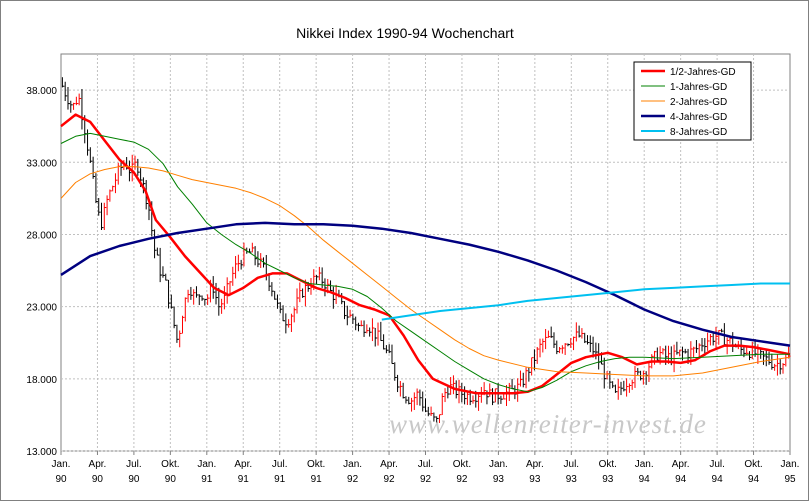 This screenshot has width=809, height=501. What do you see at coordinates (41, 91) in the screenshot?
I see `y-tick-label: 38.000` at bounding box center [41, 91].